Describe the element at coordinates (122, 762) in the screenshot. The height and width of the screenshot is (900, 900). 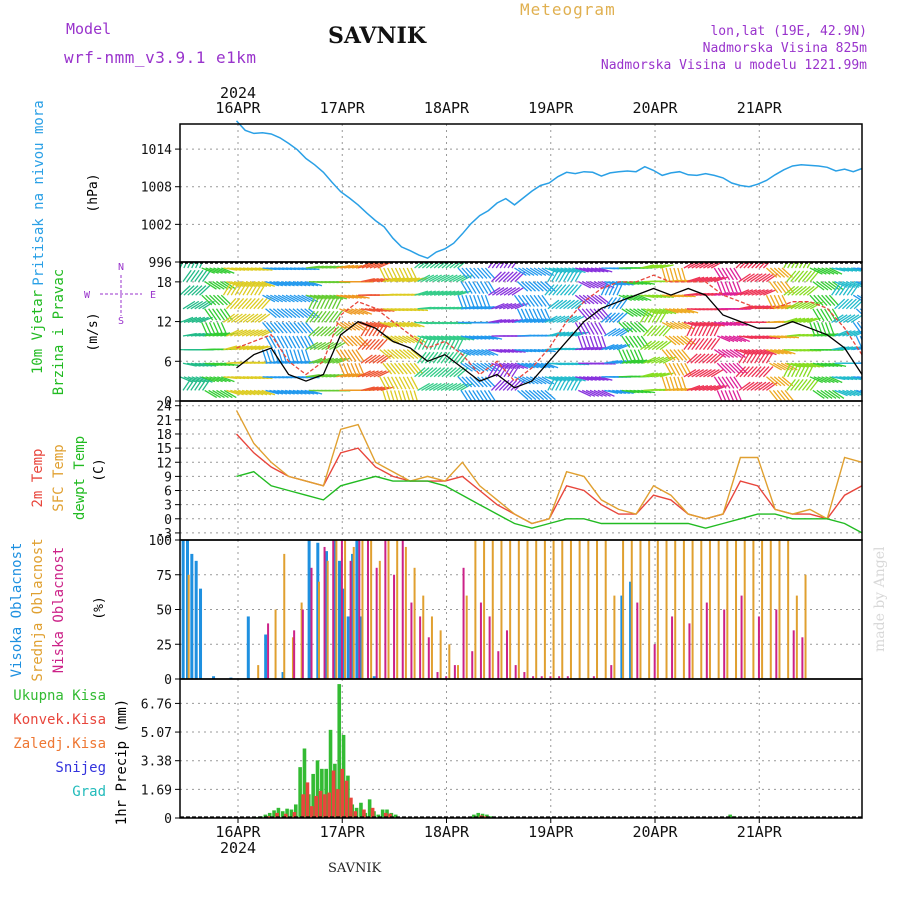
I see `precip-label: 1hr Precip (mm)` at that location.